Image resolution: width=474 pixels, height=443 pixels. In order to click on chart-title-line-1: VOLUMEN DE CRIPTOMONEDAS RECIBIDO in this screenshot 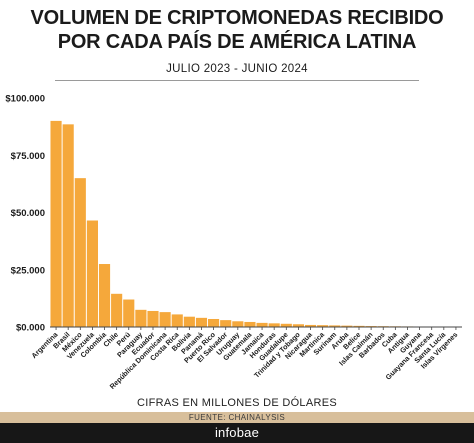, I will do `click(237, 18)`.